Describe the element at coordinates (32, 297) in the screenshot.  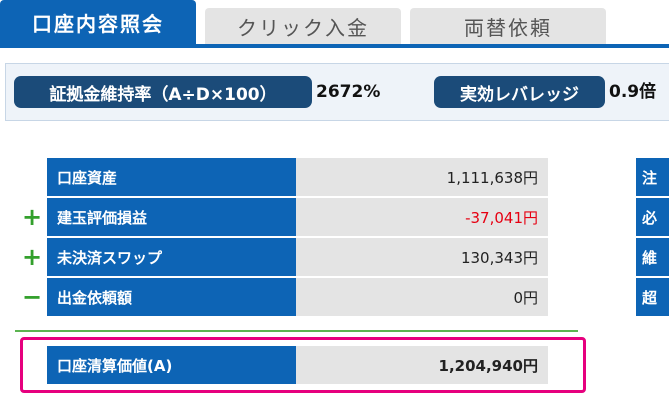
I see `minus-icon: −` at that location.